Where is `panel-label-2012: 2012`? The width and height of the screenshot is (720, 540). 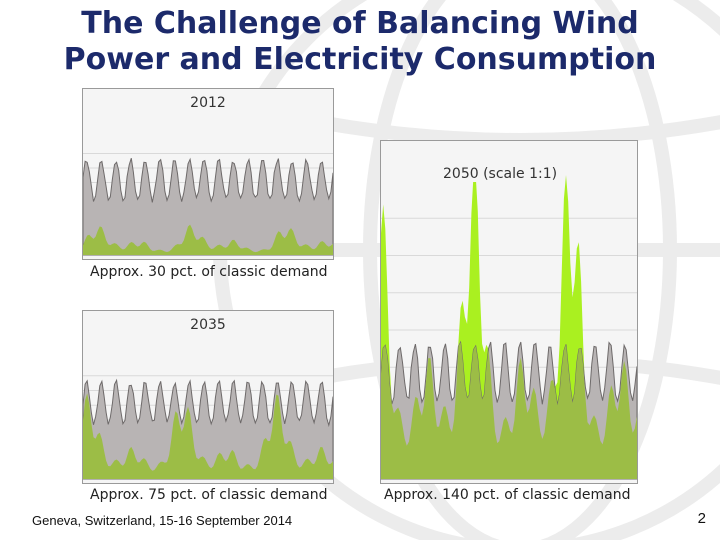
panel-label-2012: 2012 is located at coordinates (208, 103).